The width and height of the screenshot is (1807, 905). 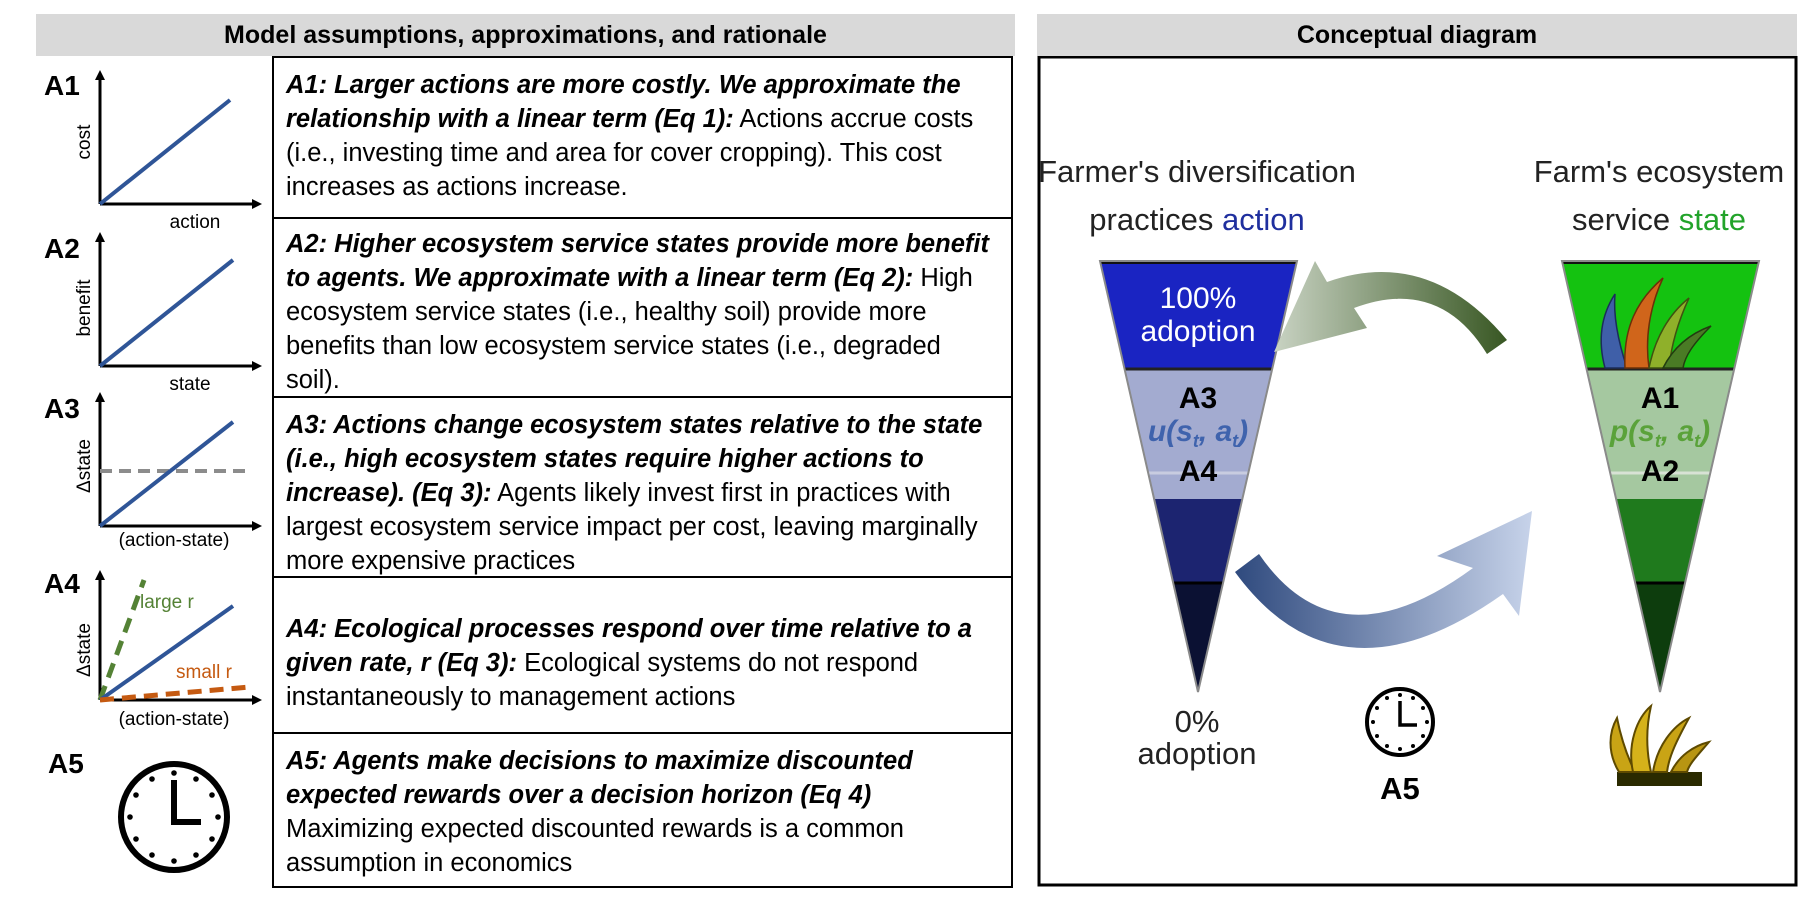 What do you see at coordinates (174, 540) in the screenshot?
I see `a3-x-label: (action-state)` at bounding box center [174, 540].